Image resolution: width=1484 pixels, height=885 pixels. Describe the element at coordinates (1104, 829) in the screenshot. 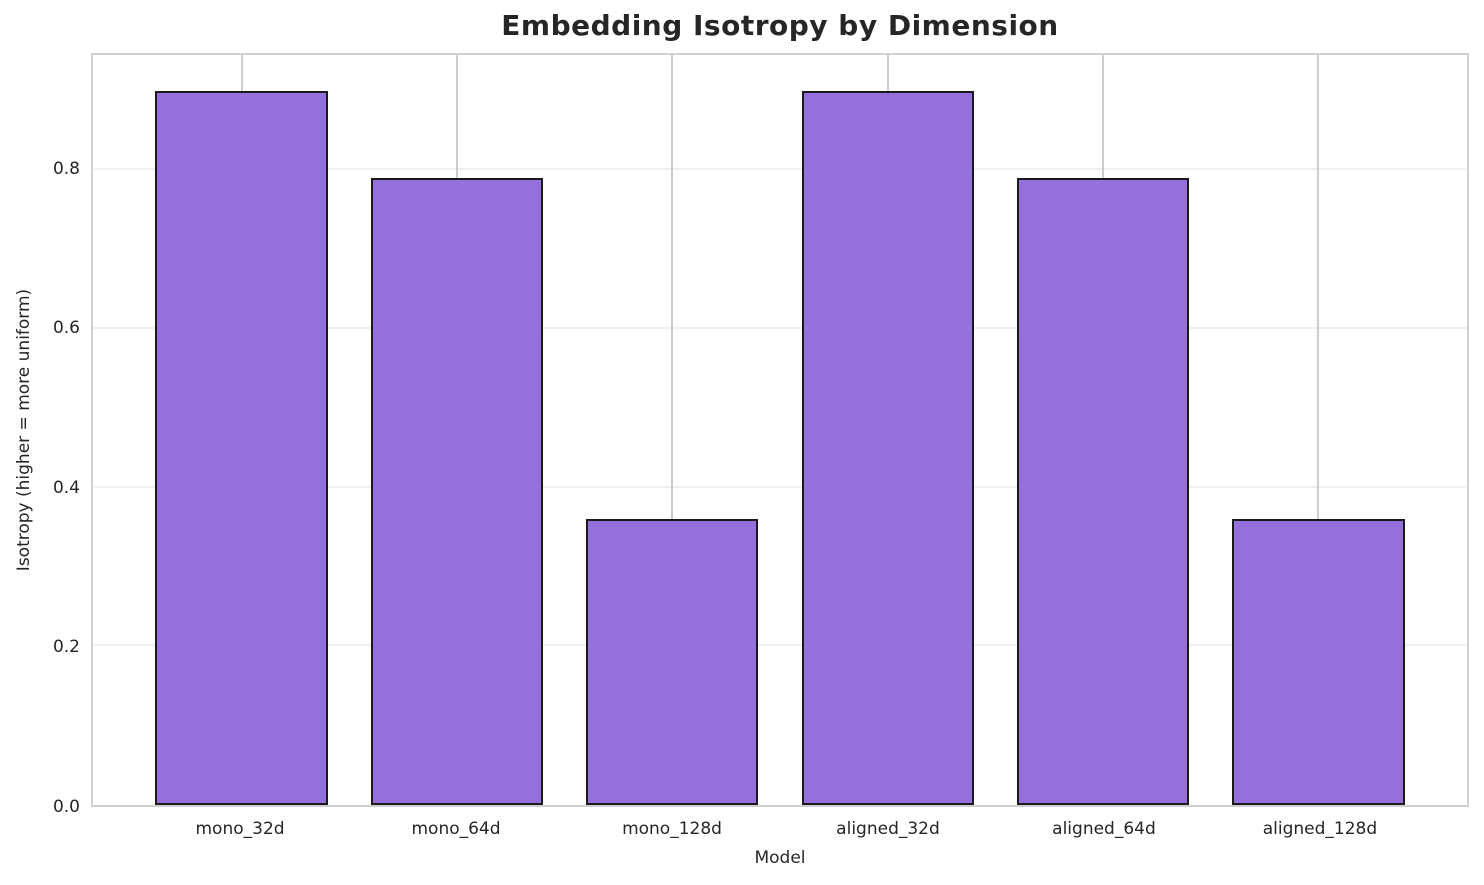

I see `x-tick-label-aligned_64d: aligned_64d` at that location.